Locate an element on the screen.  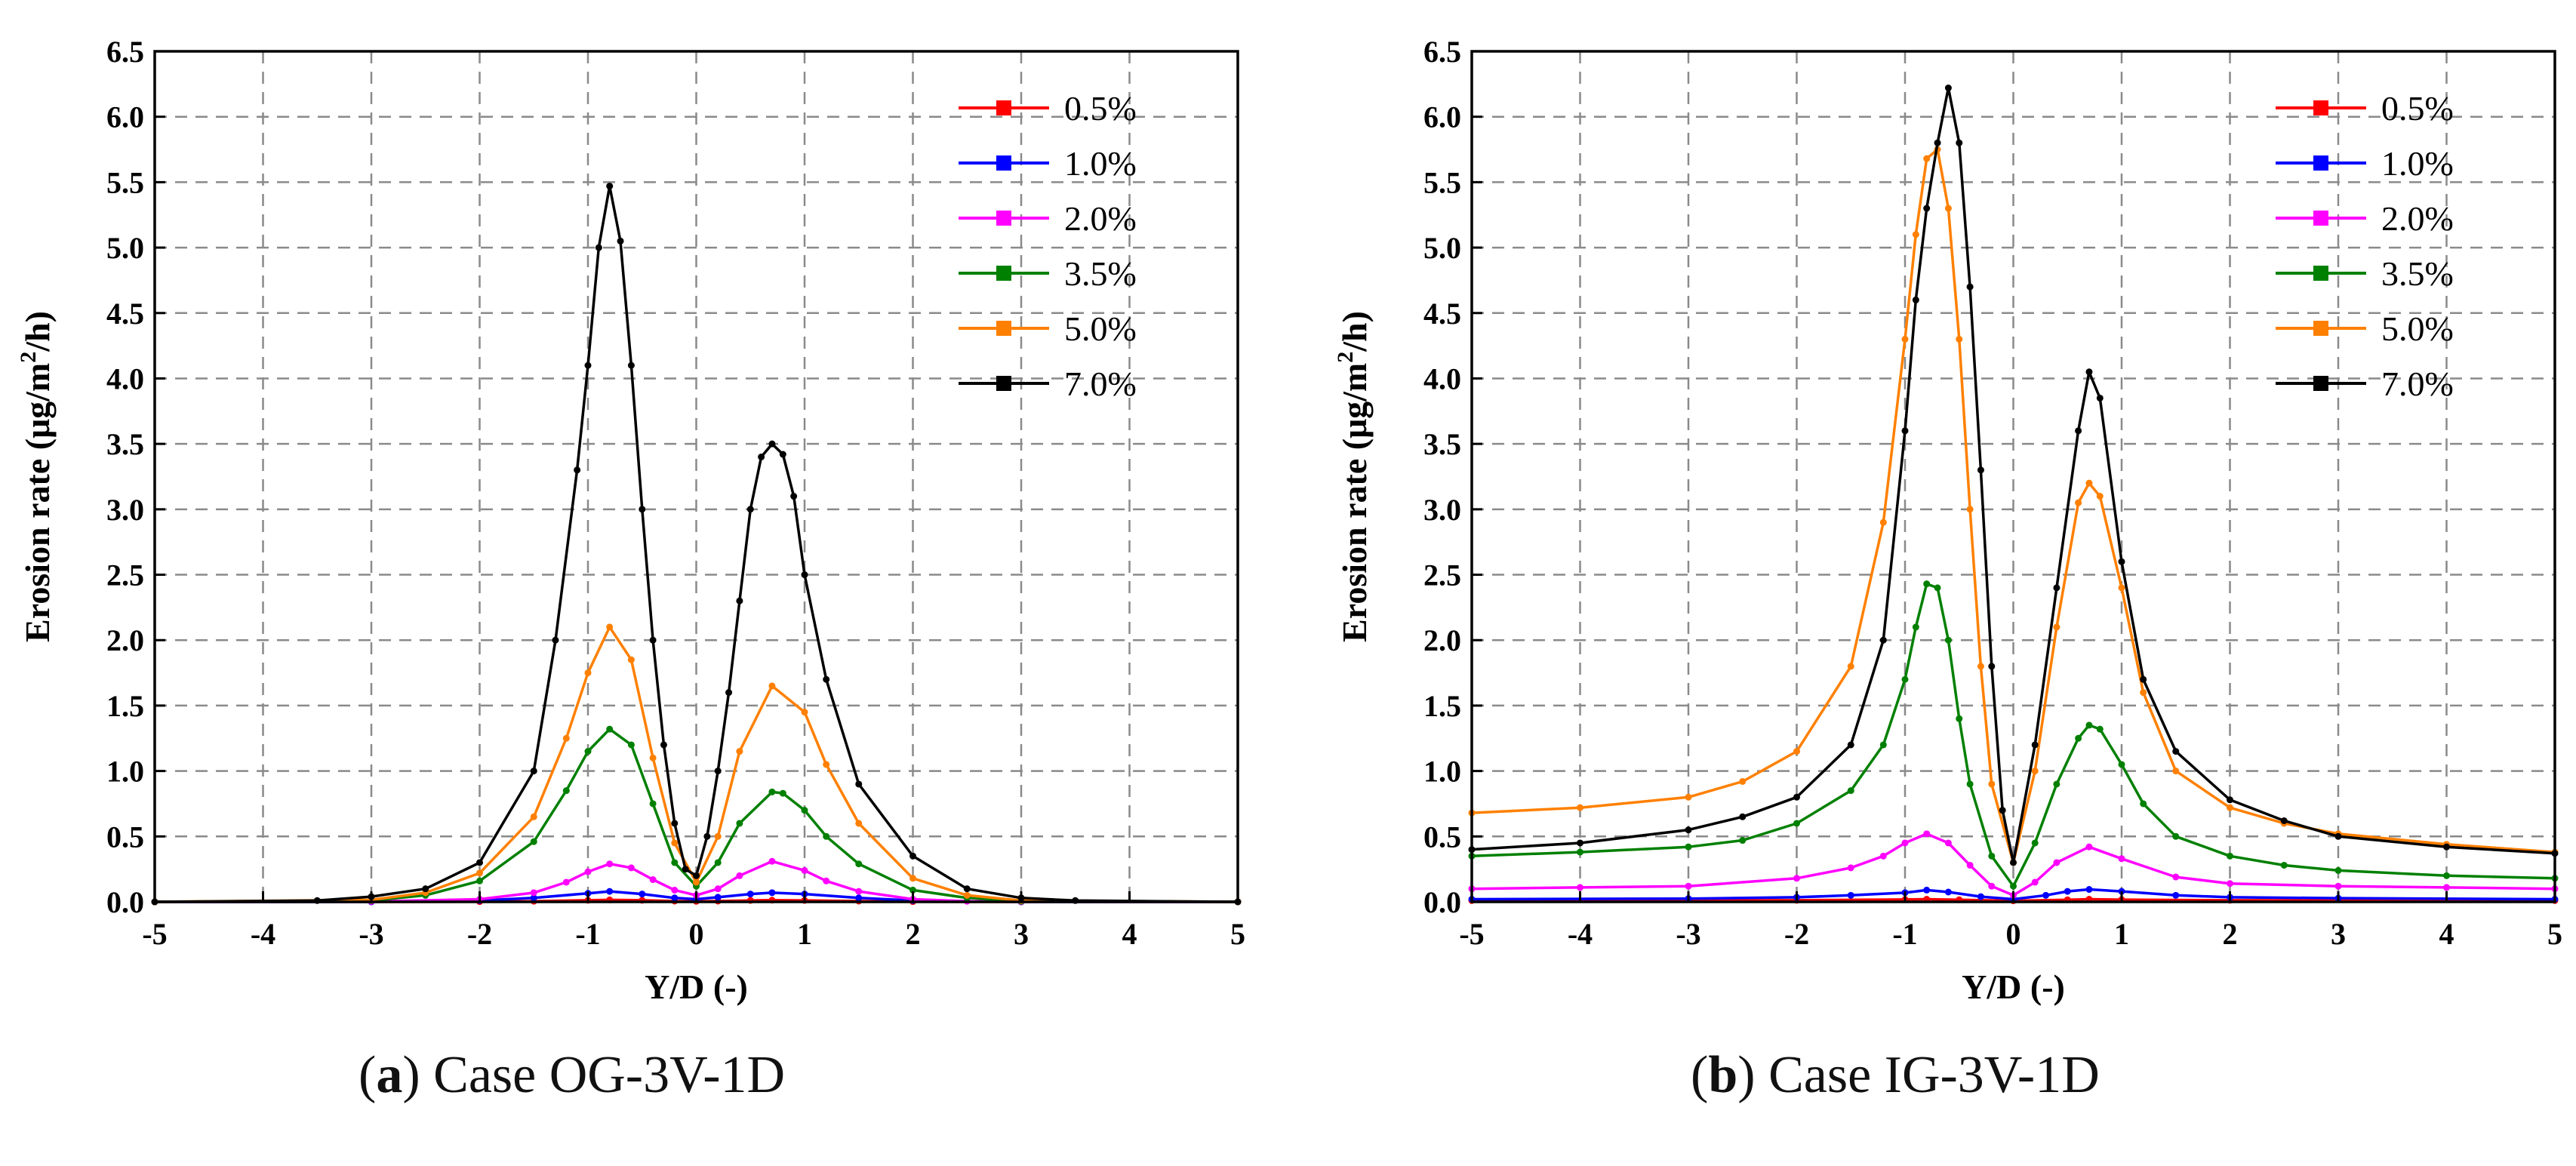
x-tick-label: -1 is located at coordinates (587, 934).